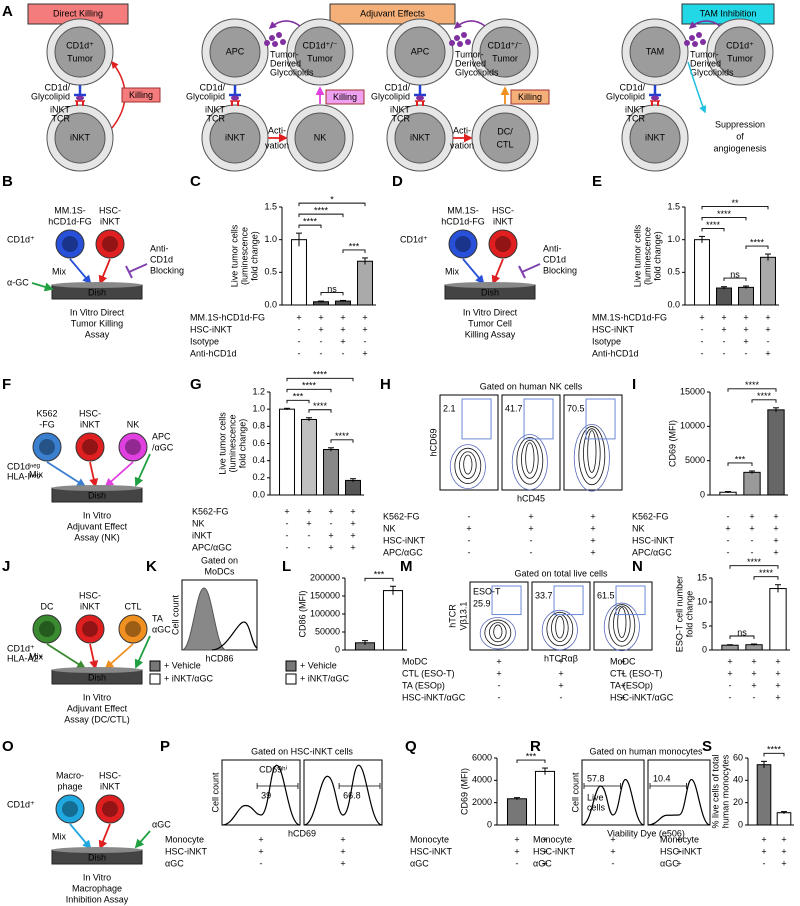 This screenshot has height=906, width=800. Describe the element at coordinates (401, 118) in the screenshot. I see `receptor-label: TCR` at that location.